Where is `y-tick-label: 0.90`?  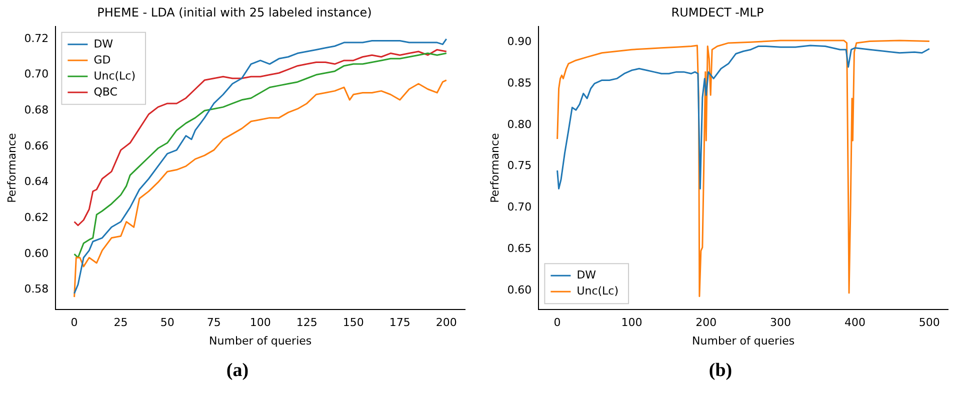 y-tick-label: 0.90 is located at coordinates (519, 41).